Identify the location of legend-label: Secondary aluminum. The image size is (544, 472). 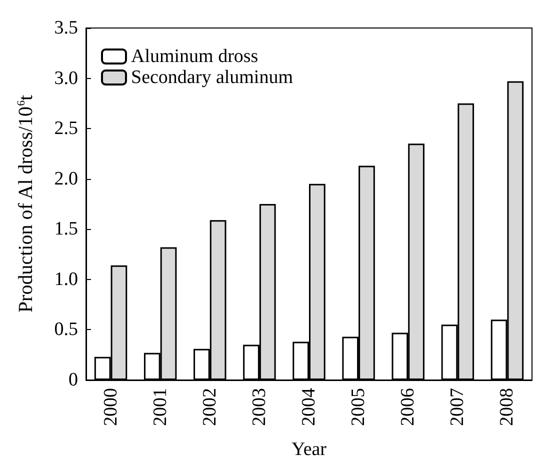
(212, 77).